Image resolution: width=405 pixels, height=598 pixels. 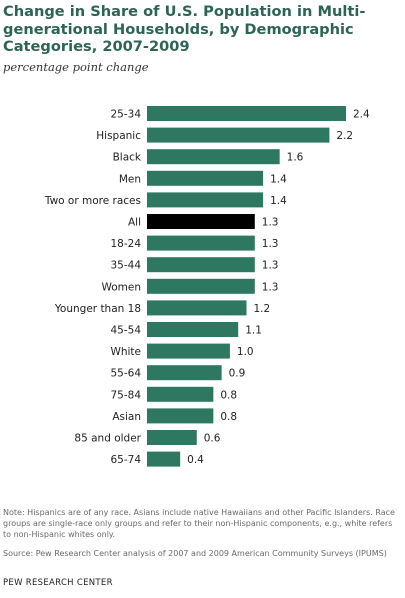 I want to click on value-label-black: 1.6, so click(x=295, y=158).